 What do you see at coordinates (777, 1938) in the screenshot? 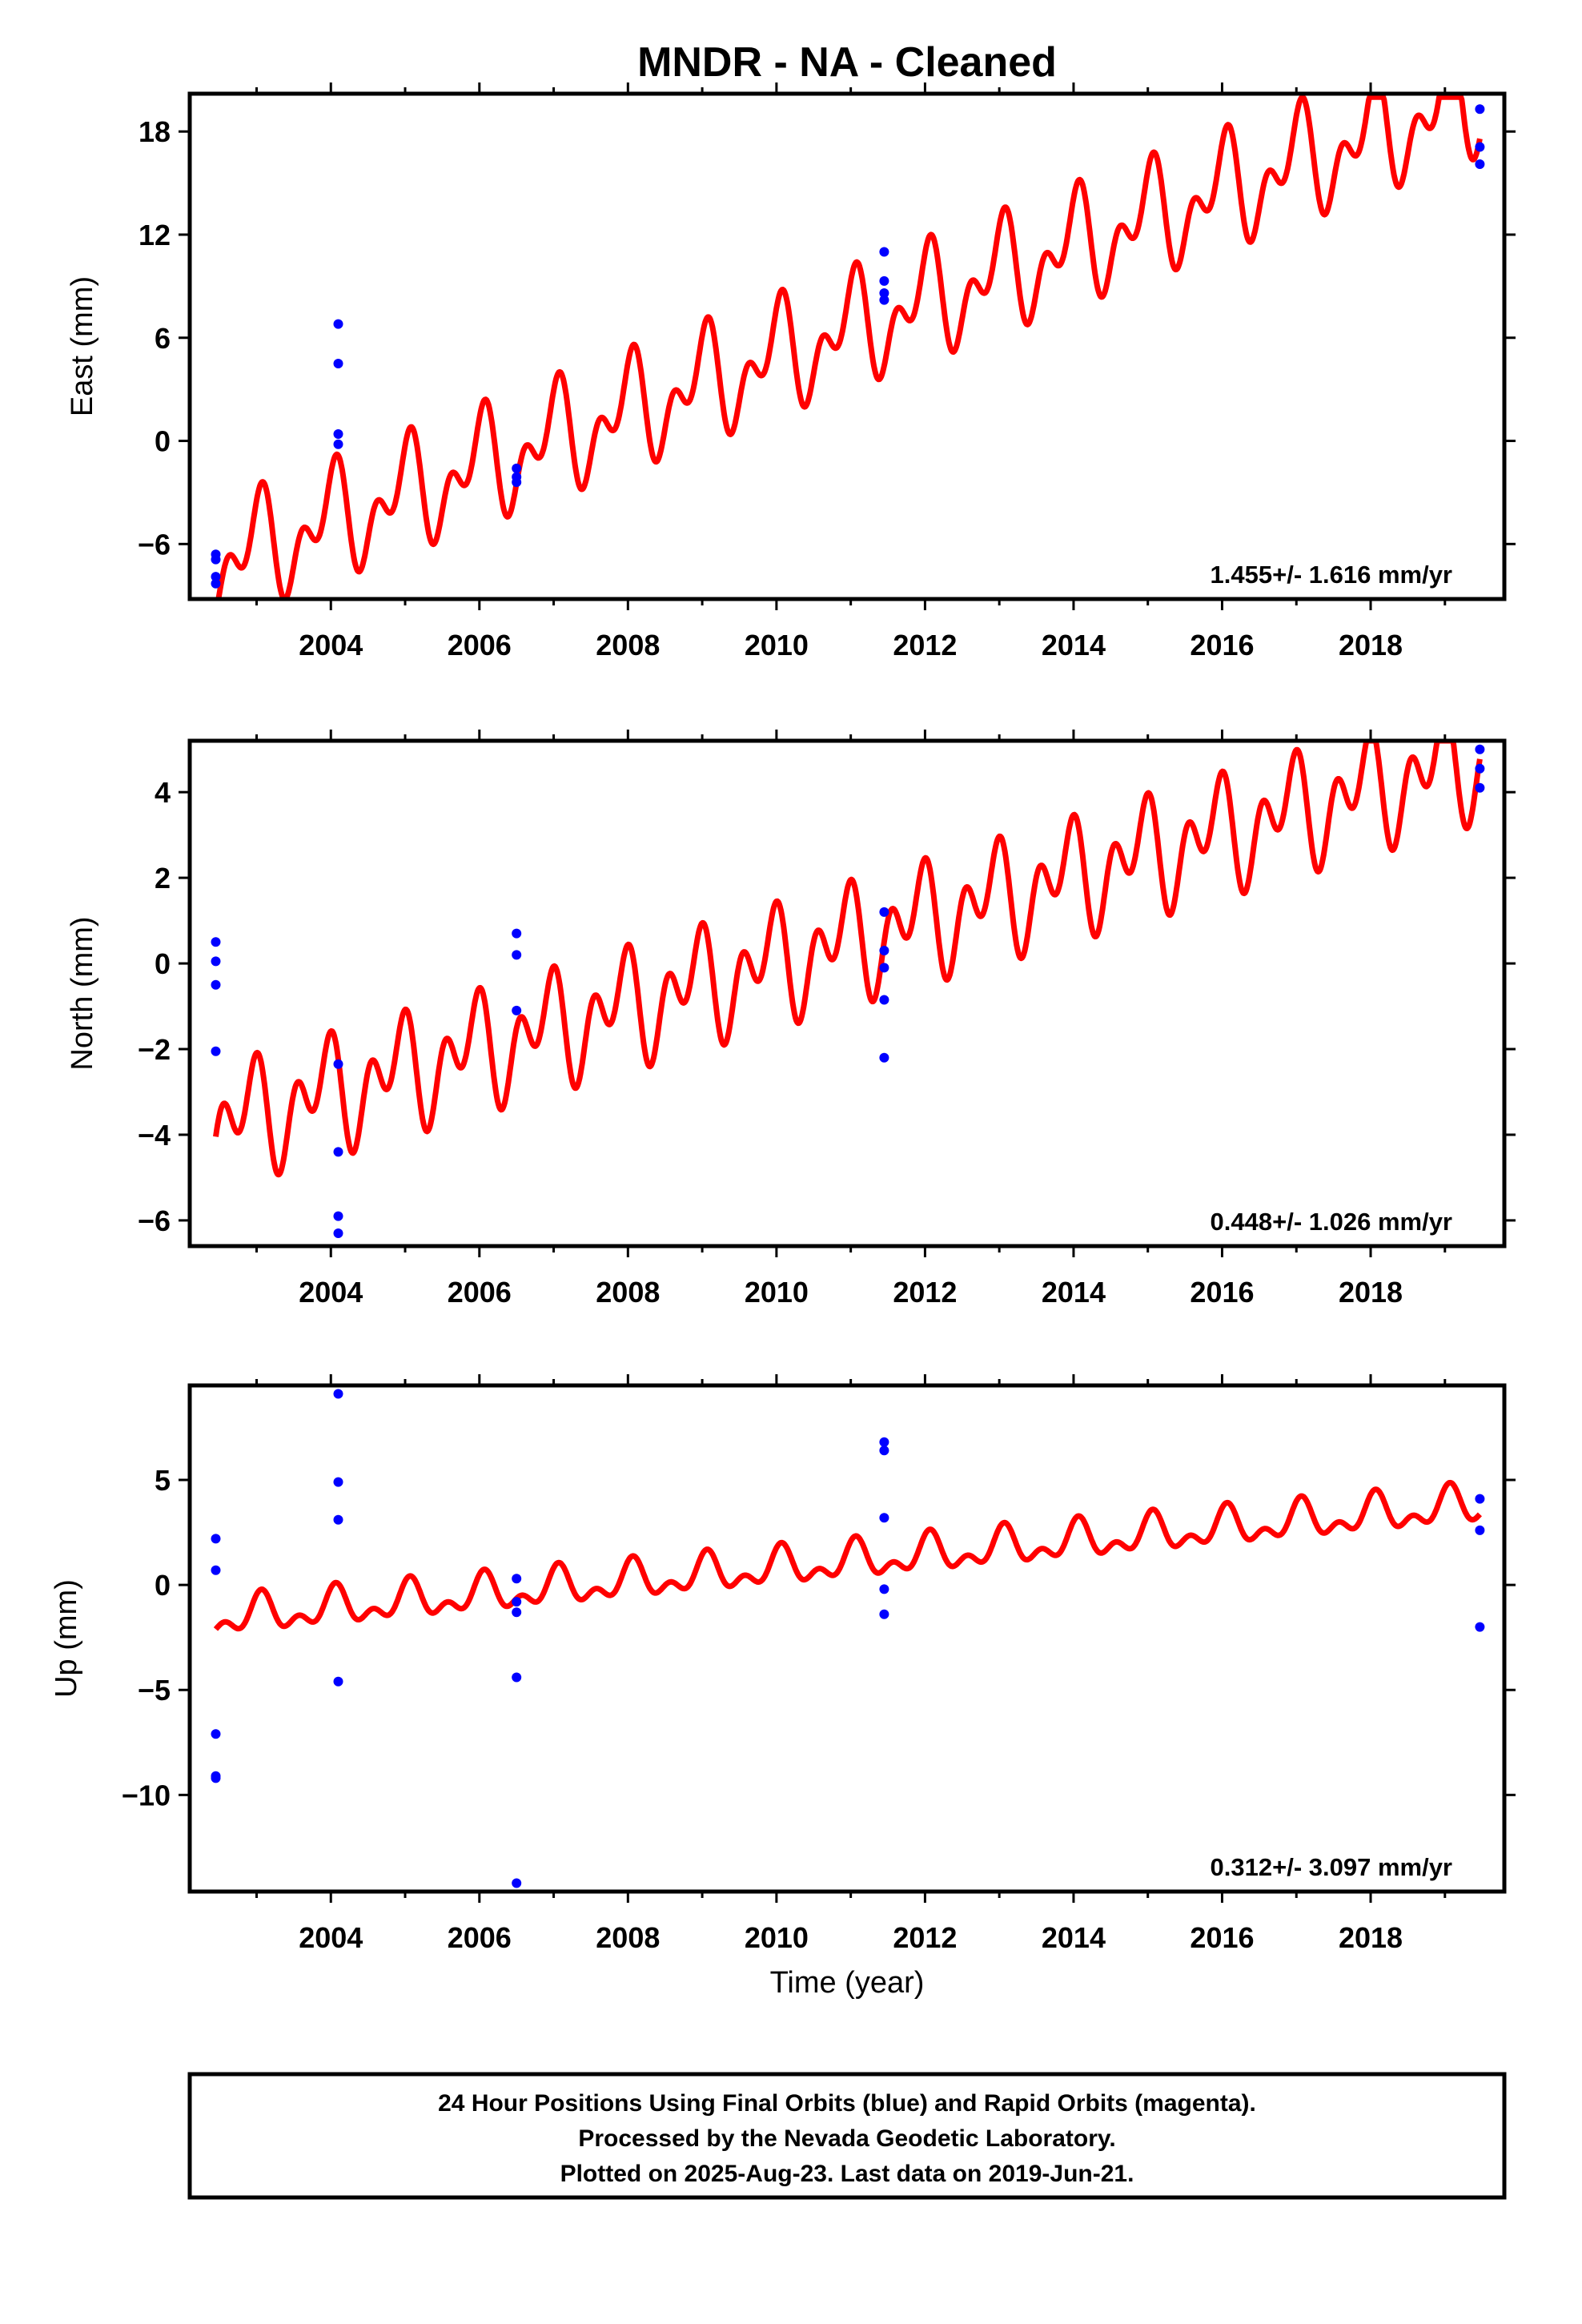
I see `x-tick-label-up: 2010` at bounding box center [777, 1938].